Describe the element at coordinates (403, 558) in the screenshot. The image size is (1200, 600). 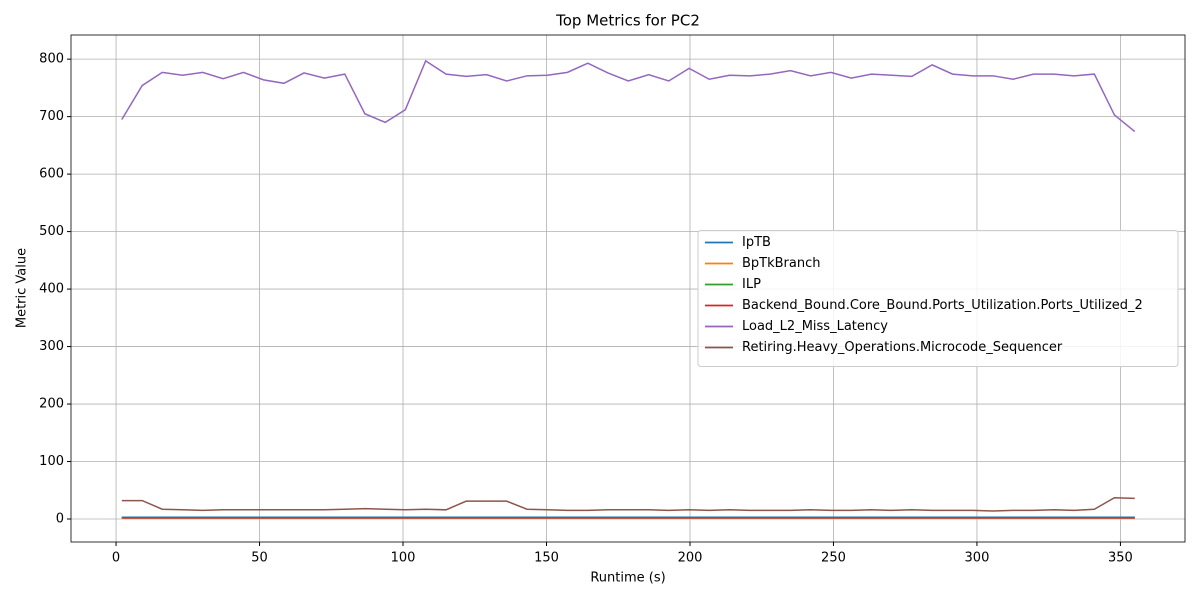
I see `x-tick-label: 100` at that location.